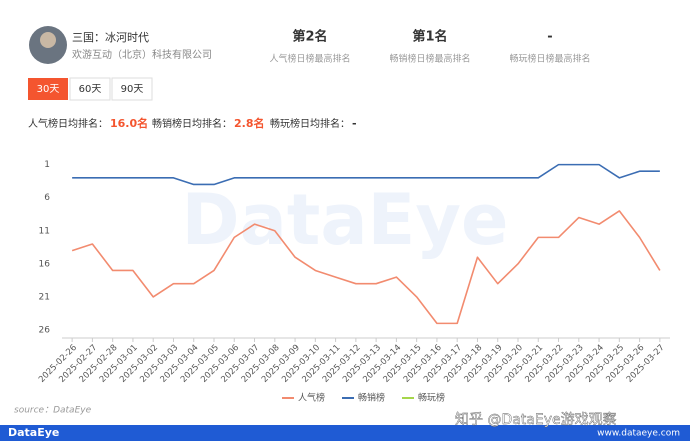 The height and width of the screenshot is (441, 690). Describe the element at coordinates (354, 123) in the screenshot. I see `average-value: -` at that location.